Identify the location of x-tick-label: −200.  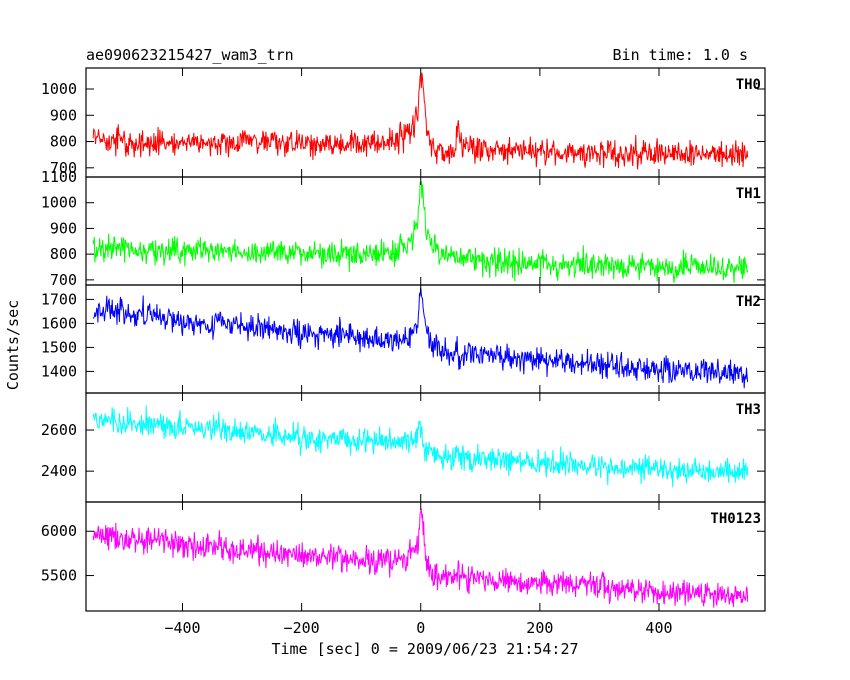
(302, 628).